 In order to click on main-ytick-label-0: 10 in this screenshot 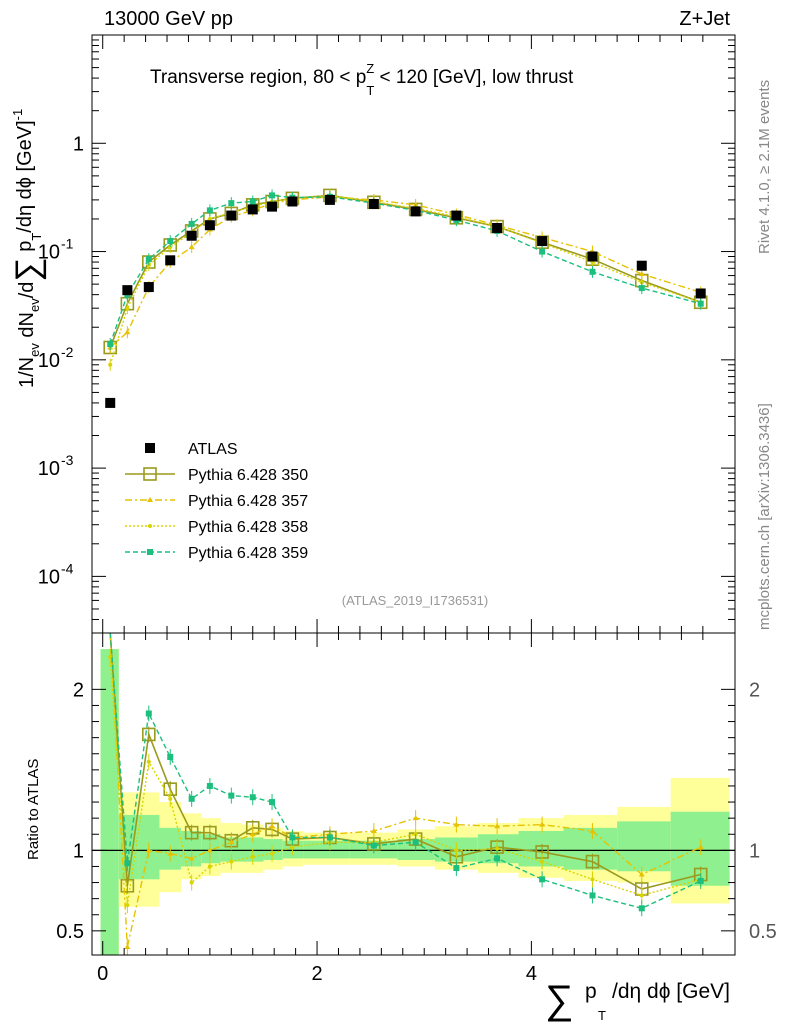, I will do `click(49, 577)`.